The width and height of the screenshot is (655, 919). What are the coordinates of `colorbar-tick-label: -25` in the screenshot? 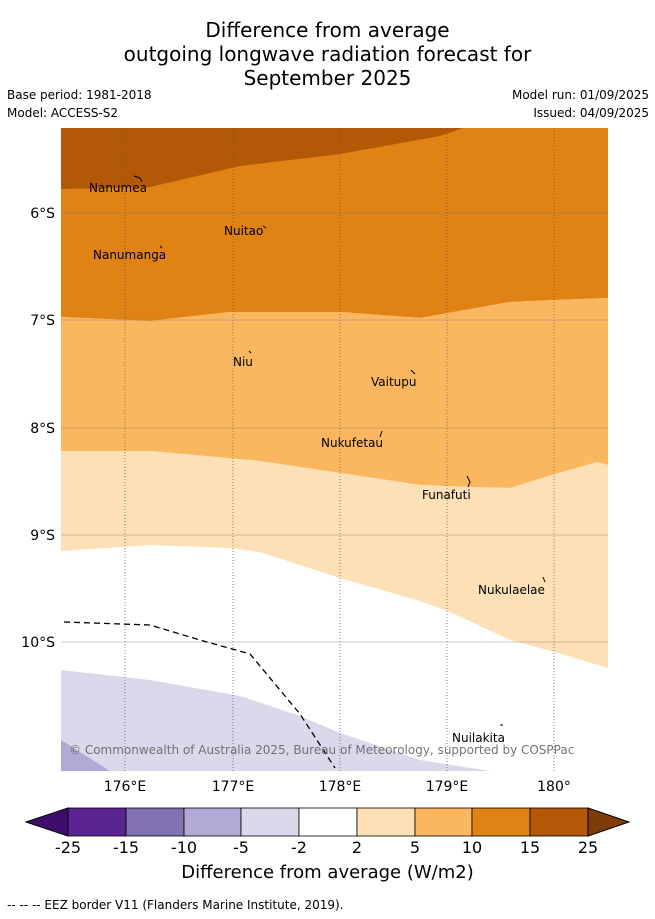 It's located at (68, 847).